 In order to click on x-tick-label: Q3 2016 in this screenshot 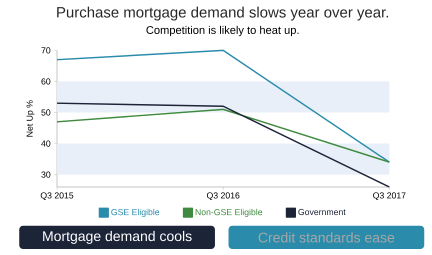, I will do `click(223, 196)`.